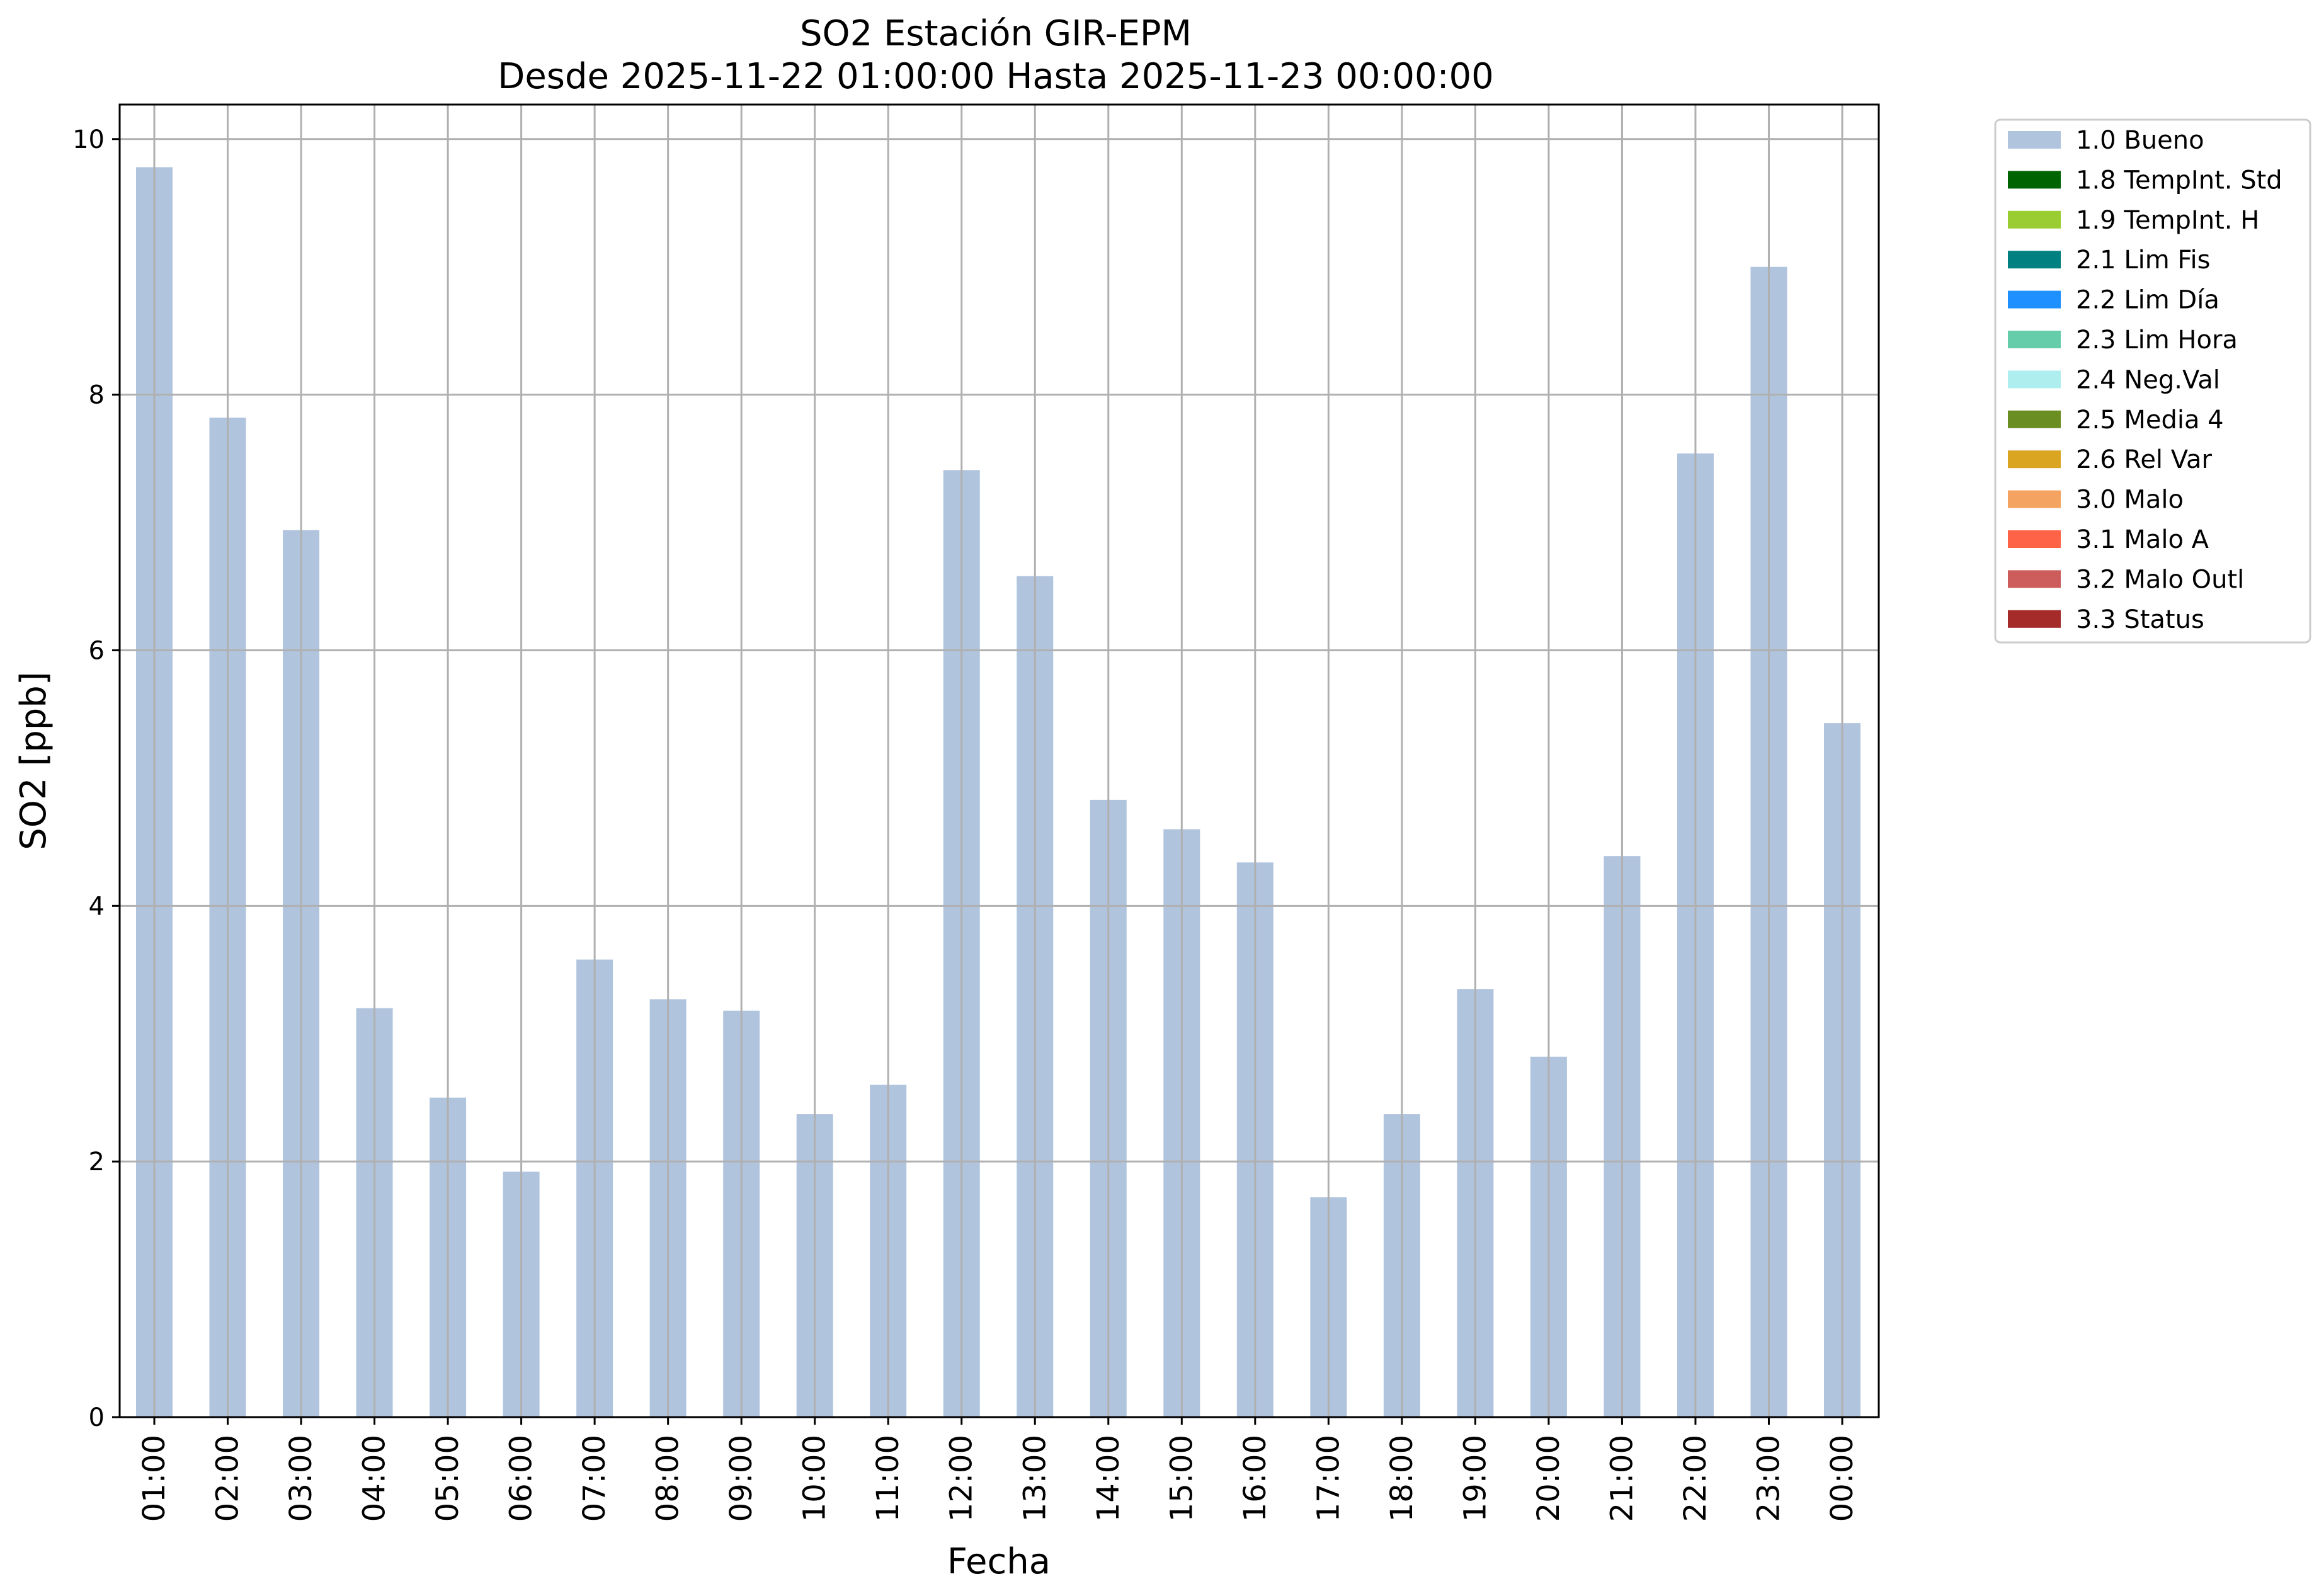 The image size is (2319, 1596). Describe the element at coordinates (2147, 300) in the screenshot. I see `legend-label: 2.2 Lim Día` at that location.